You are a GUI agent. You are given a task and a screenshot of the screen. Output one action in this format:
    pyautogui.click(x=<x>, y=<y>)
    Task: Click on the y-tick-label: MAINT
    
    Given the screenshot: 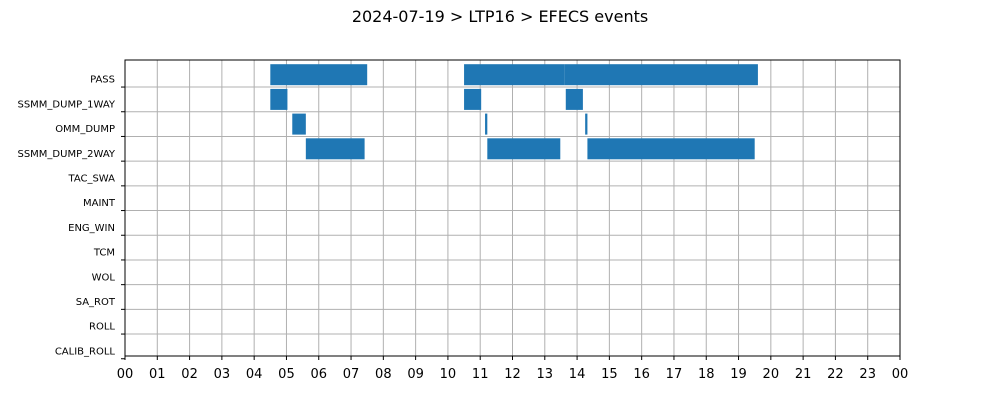 What is the action you would take?
    pyautogui.click(x=99, y=203)
    